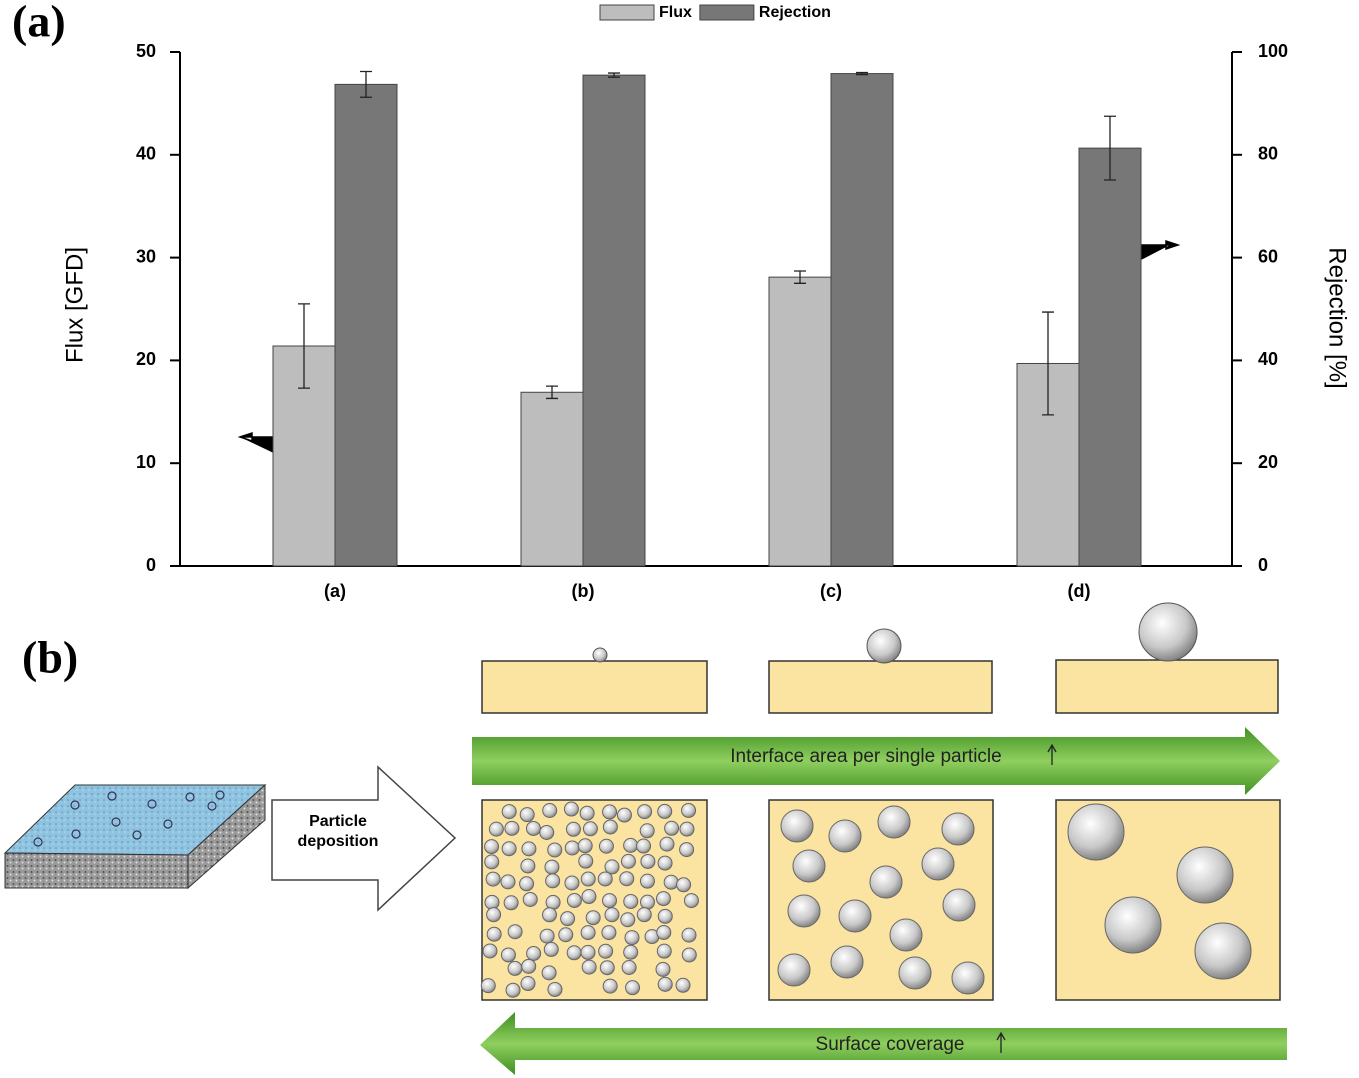 The image size is (1359, 1078). I want to click on arrow-label: Interface area per single particle, so click(865, 756).